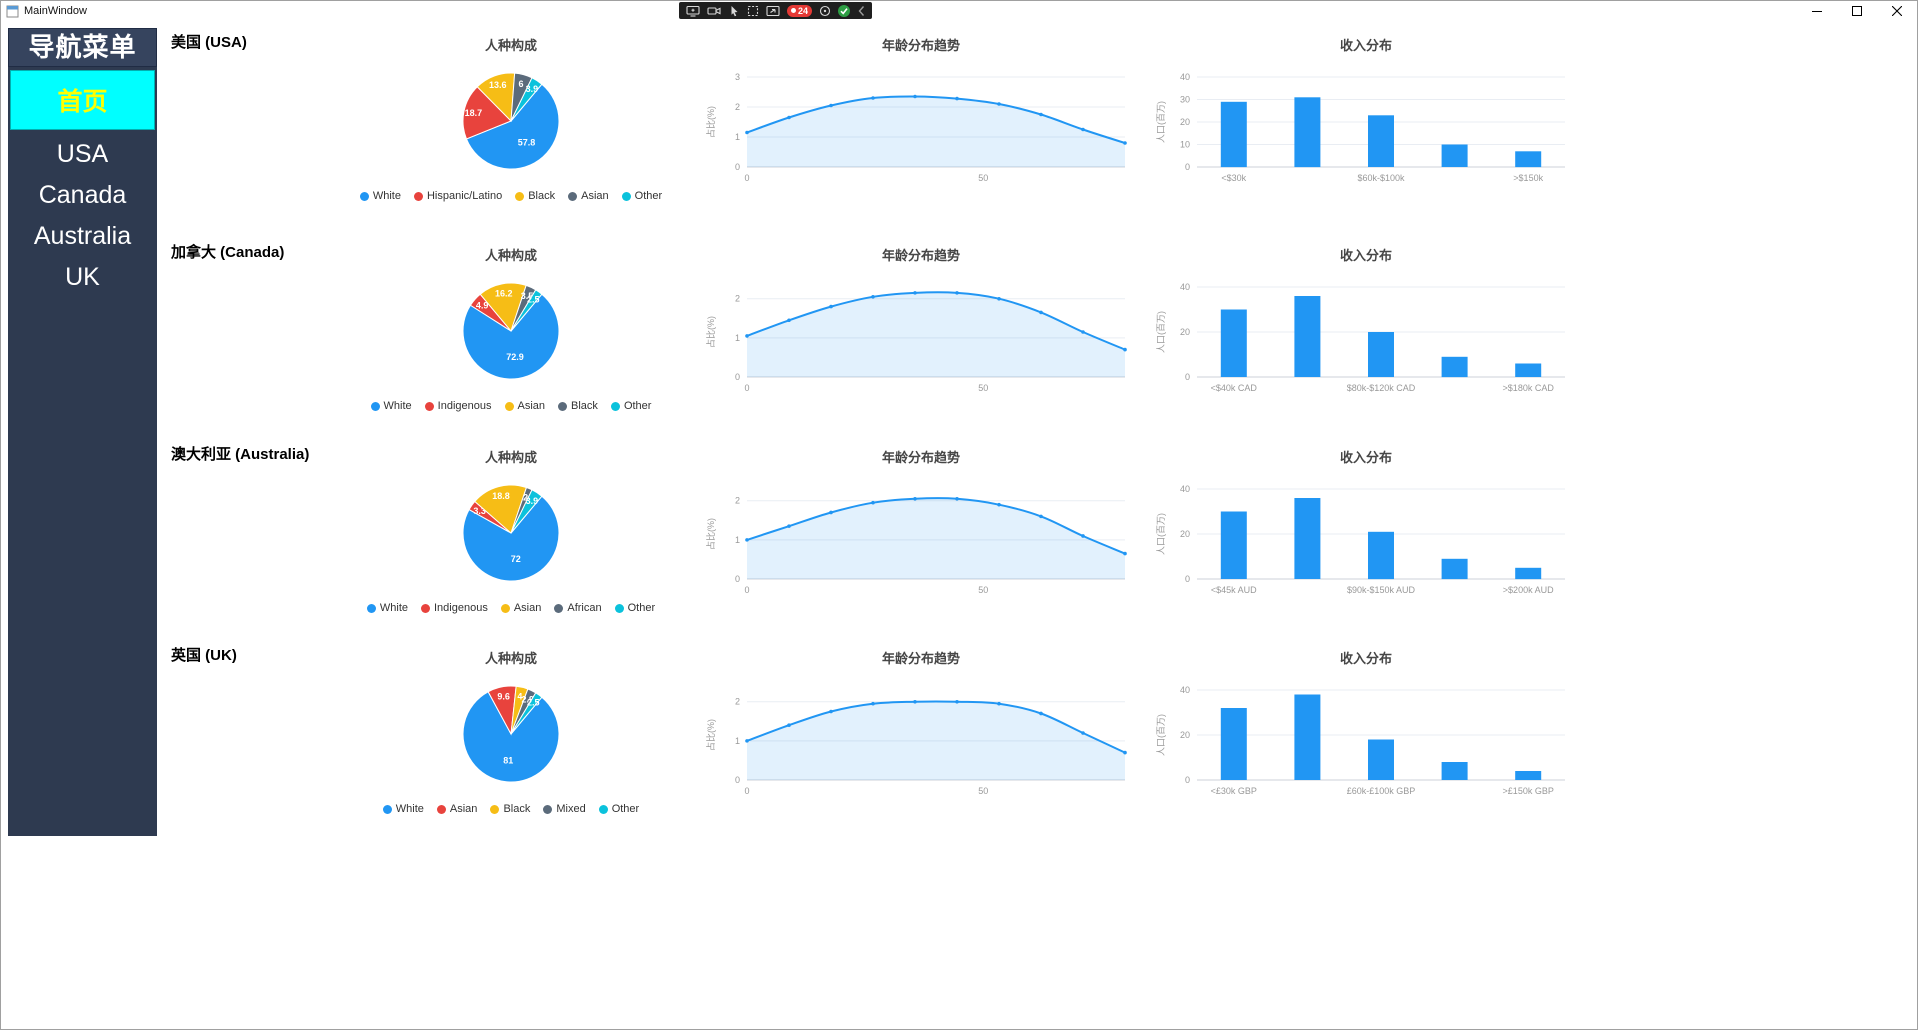 The image size is (1918, 1030). What do you see at coordinates (1381, 388) in the screenshot?
I see `x-category-label: $80k-$120k CAD` at bounding box center [1381, 388].